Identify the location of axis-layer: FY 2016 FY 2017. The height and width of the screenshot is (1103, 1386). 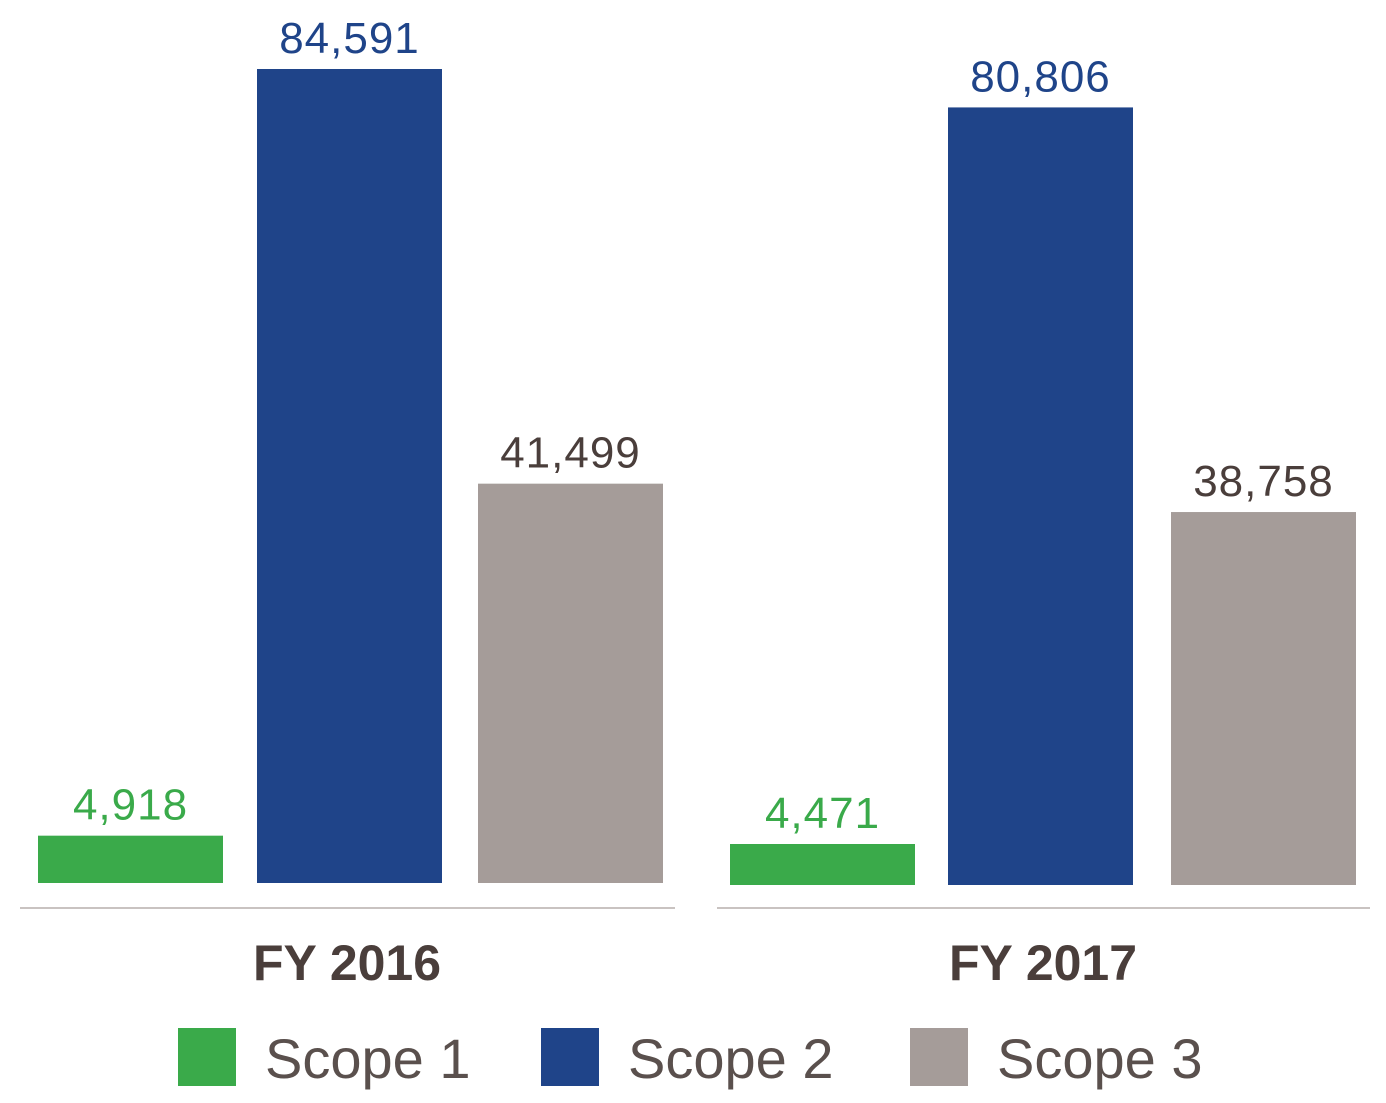
(695, 949).